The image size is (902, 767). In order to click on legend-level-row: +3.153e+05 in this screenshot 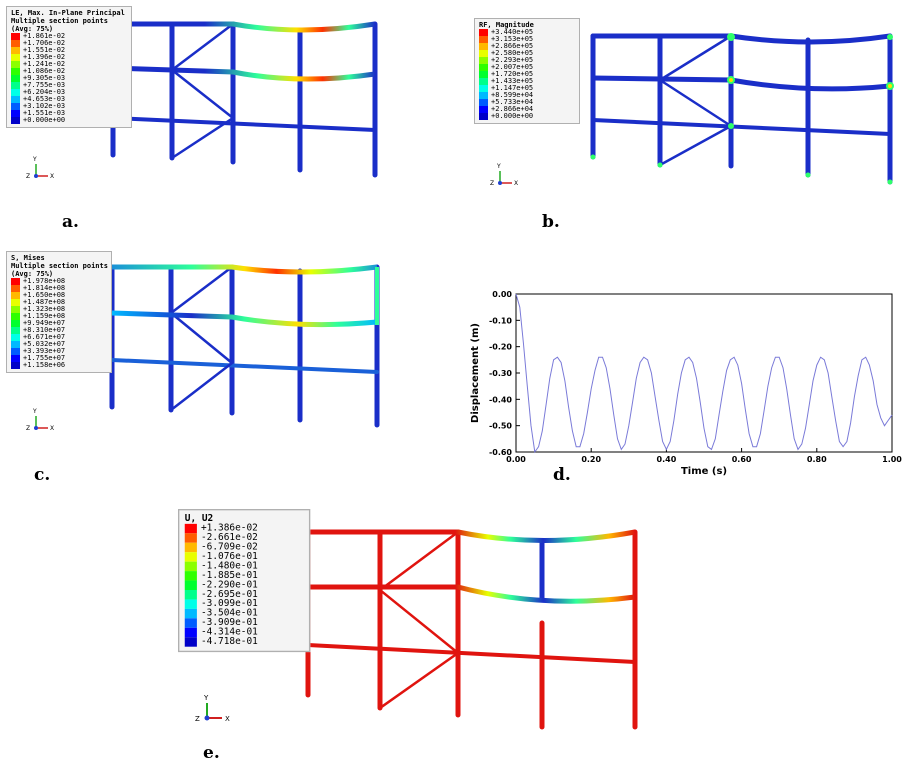, I will do `click(527, 39)`.